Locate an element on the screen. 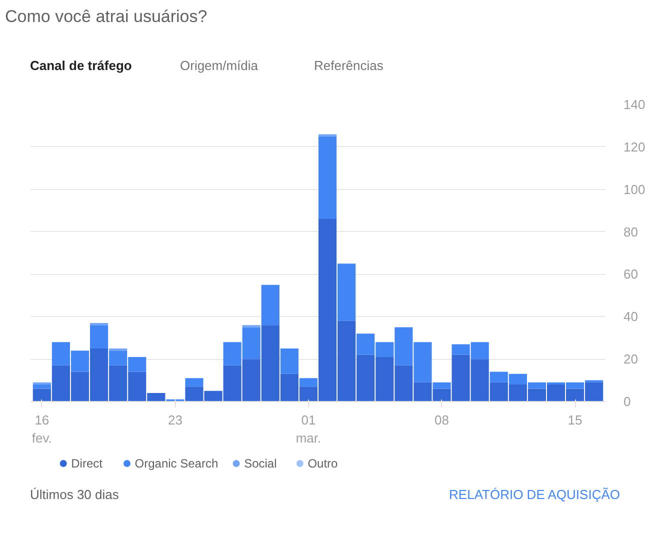 This screenshot has width=665, height=542. y-tick-label: 100 is located at coordinates (635, 189).